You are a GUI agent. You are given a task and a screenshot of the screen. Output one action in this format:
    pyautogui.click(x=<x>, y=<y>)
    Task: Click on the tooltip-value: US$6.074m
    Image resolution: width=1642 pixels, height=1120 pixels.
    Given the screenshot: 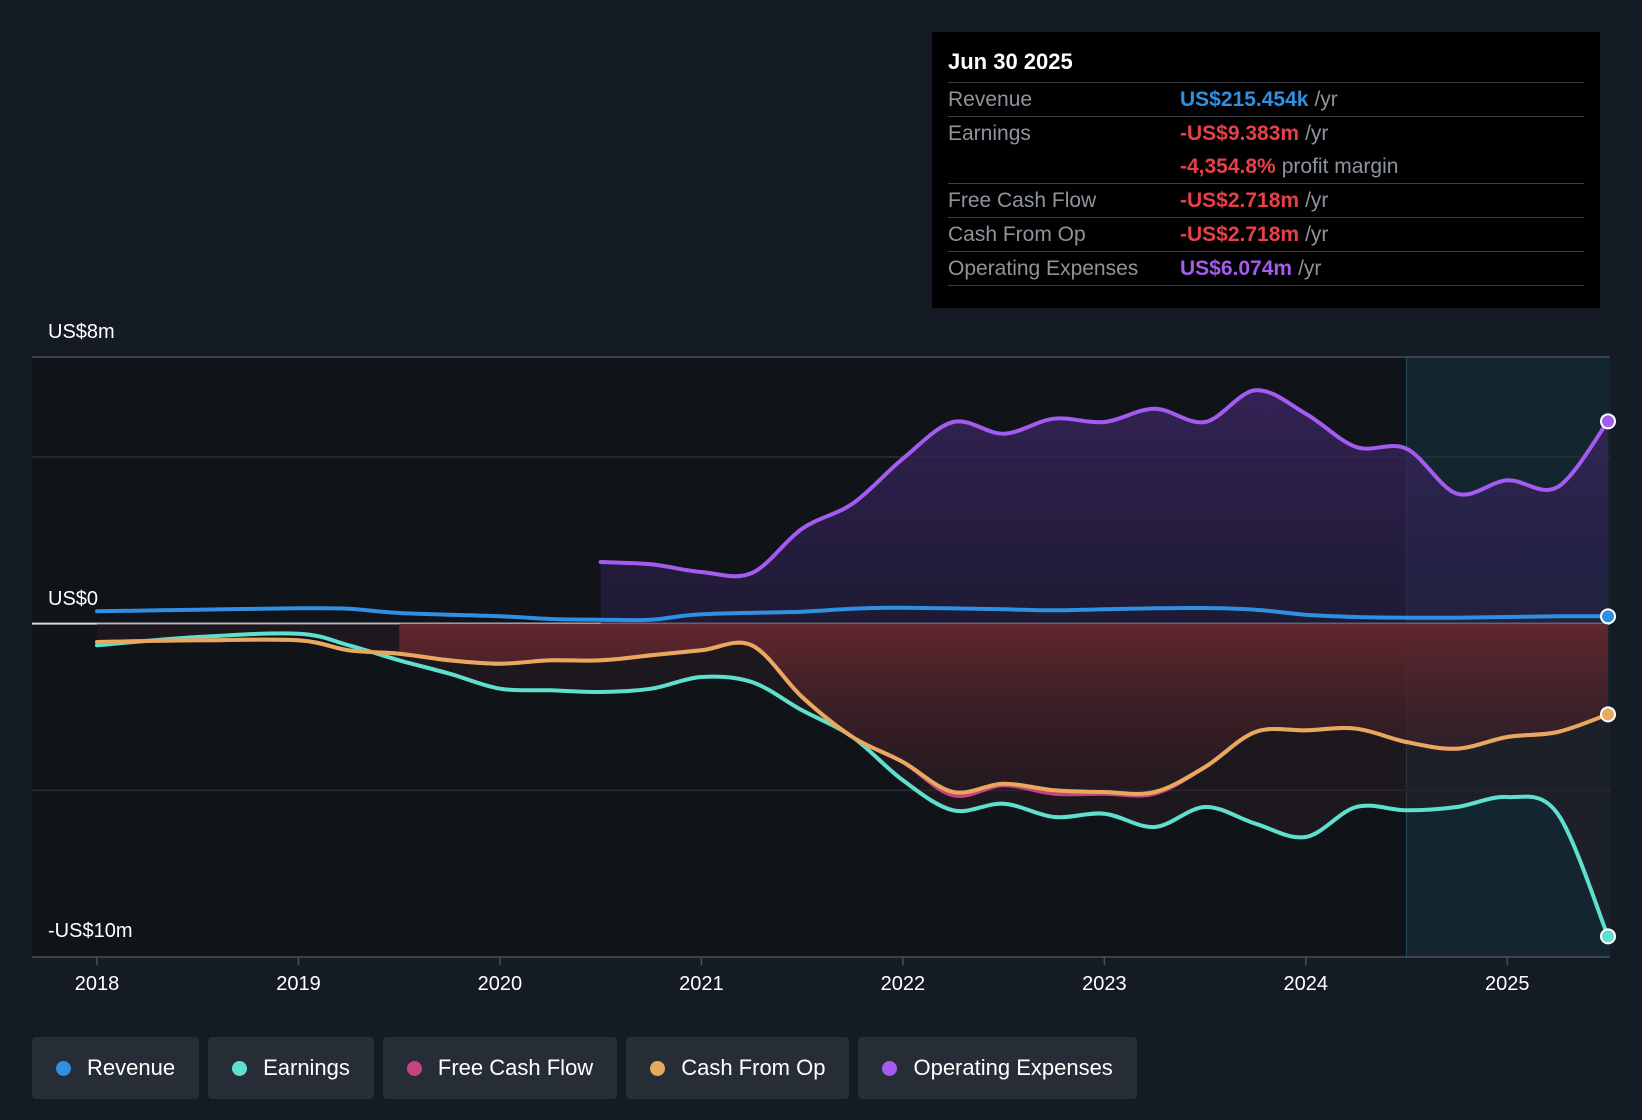 What is the action you would take?
    pyautogui.click(x=1236, y=268)
    